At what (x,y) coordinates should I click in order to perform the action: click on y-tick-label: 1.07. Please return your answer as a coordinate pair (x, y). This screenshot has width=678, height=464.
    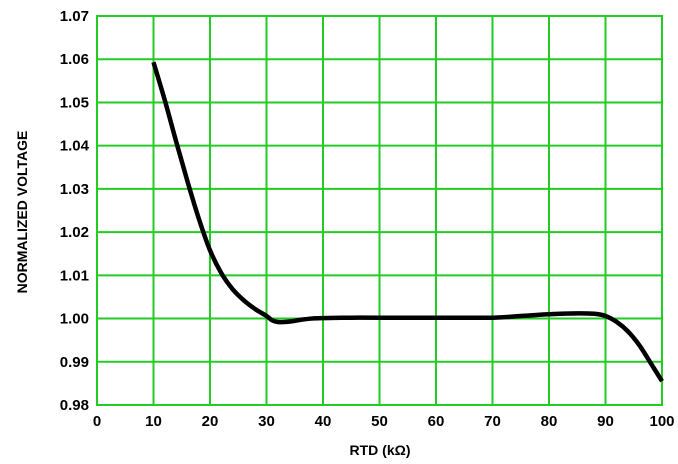
    Looking at the image, I should click on (74, 16).